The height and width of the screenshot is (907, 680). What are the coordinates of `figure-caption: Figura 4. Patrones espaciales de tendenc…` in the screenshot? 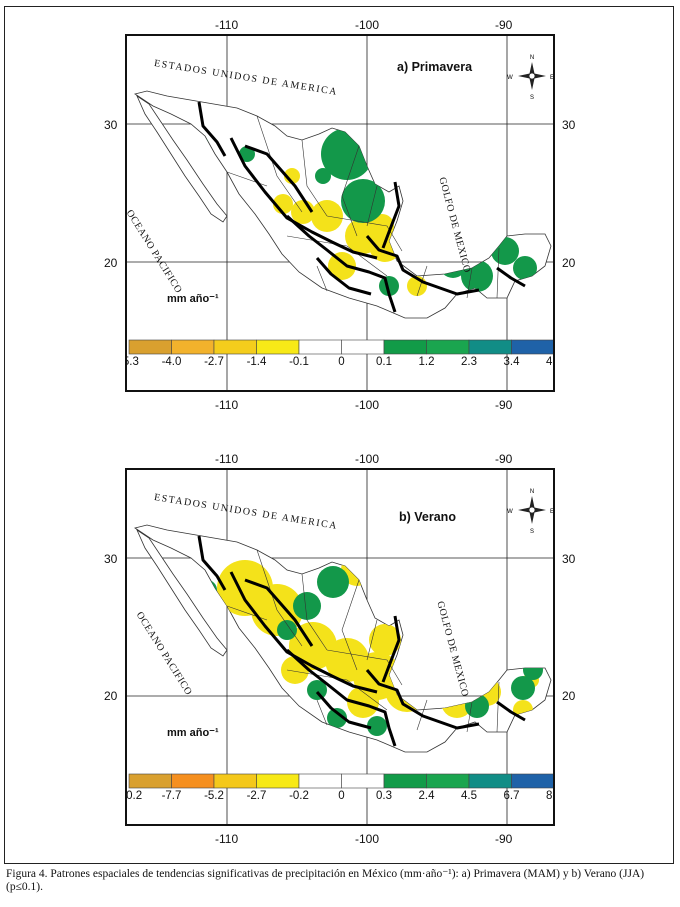 It's located at (325, 880).